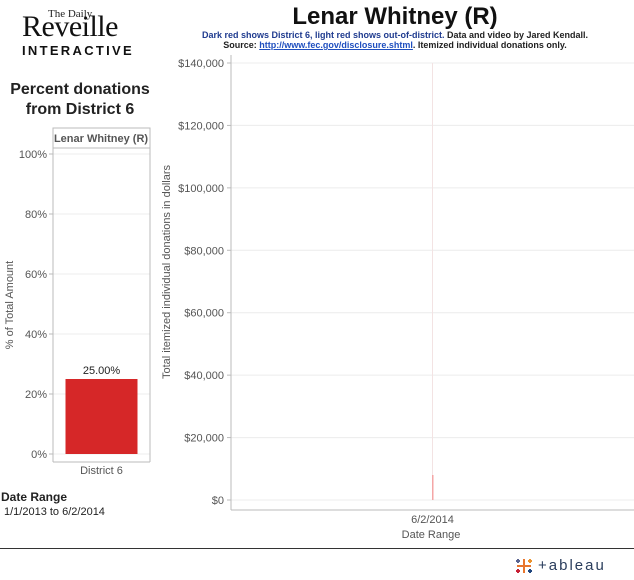  Describe the element at coordinates (201, 64) in the screenshot. I see `donations-tick-label: $140,000` at that location.